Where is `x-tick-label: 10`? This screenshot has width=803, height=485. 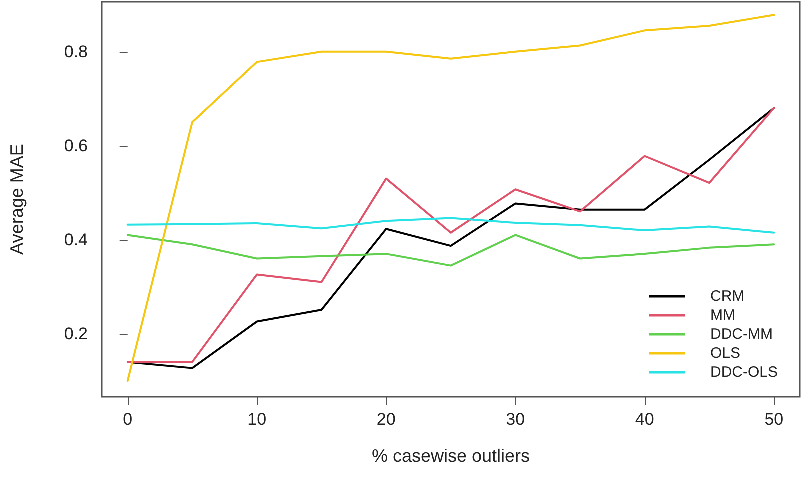
x-tick-label: 10 is located at coordinates (257, 419).